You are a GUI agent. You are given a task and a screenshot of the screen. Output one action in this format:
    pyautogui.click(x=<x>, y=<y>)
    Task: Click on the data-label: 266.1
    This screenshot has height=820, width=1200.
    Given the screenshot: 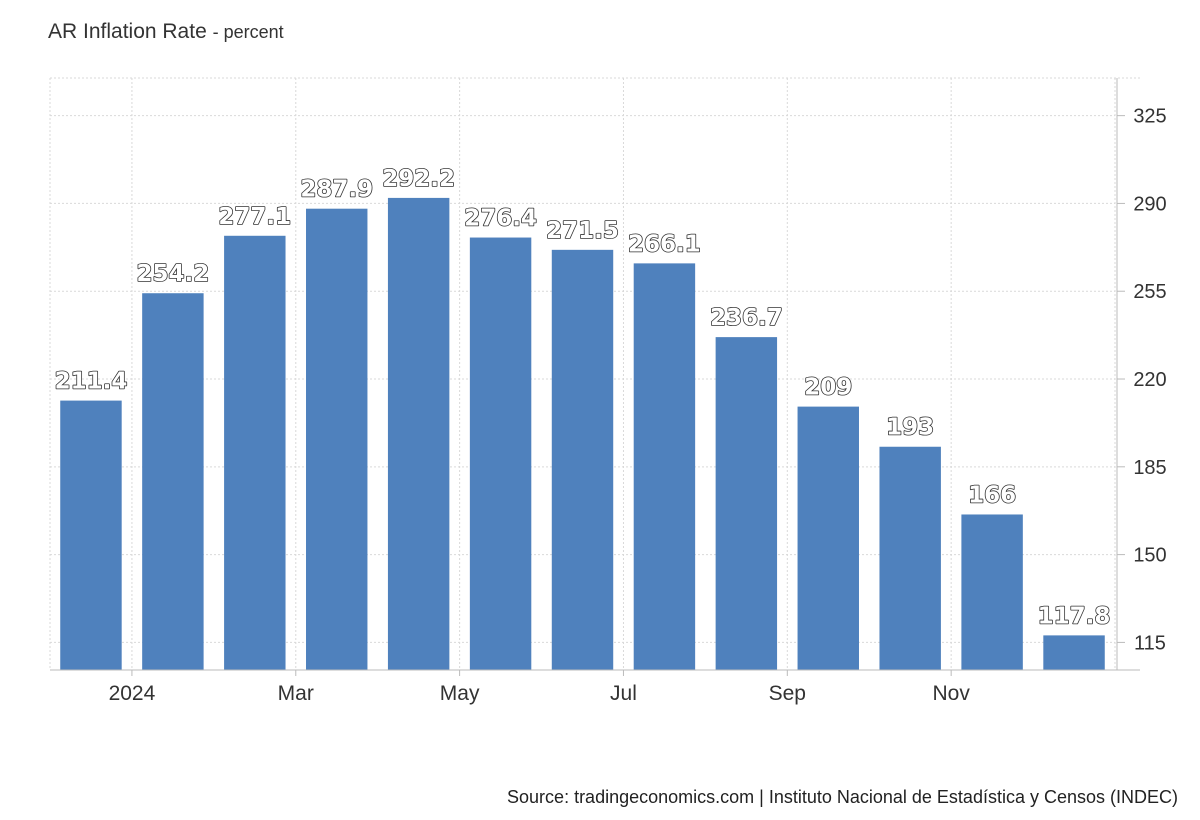 What is the action you would take?
    pyautogui.click(x=664, y=244)
    